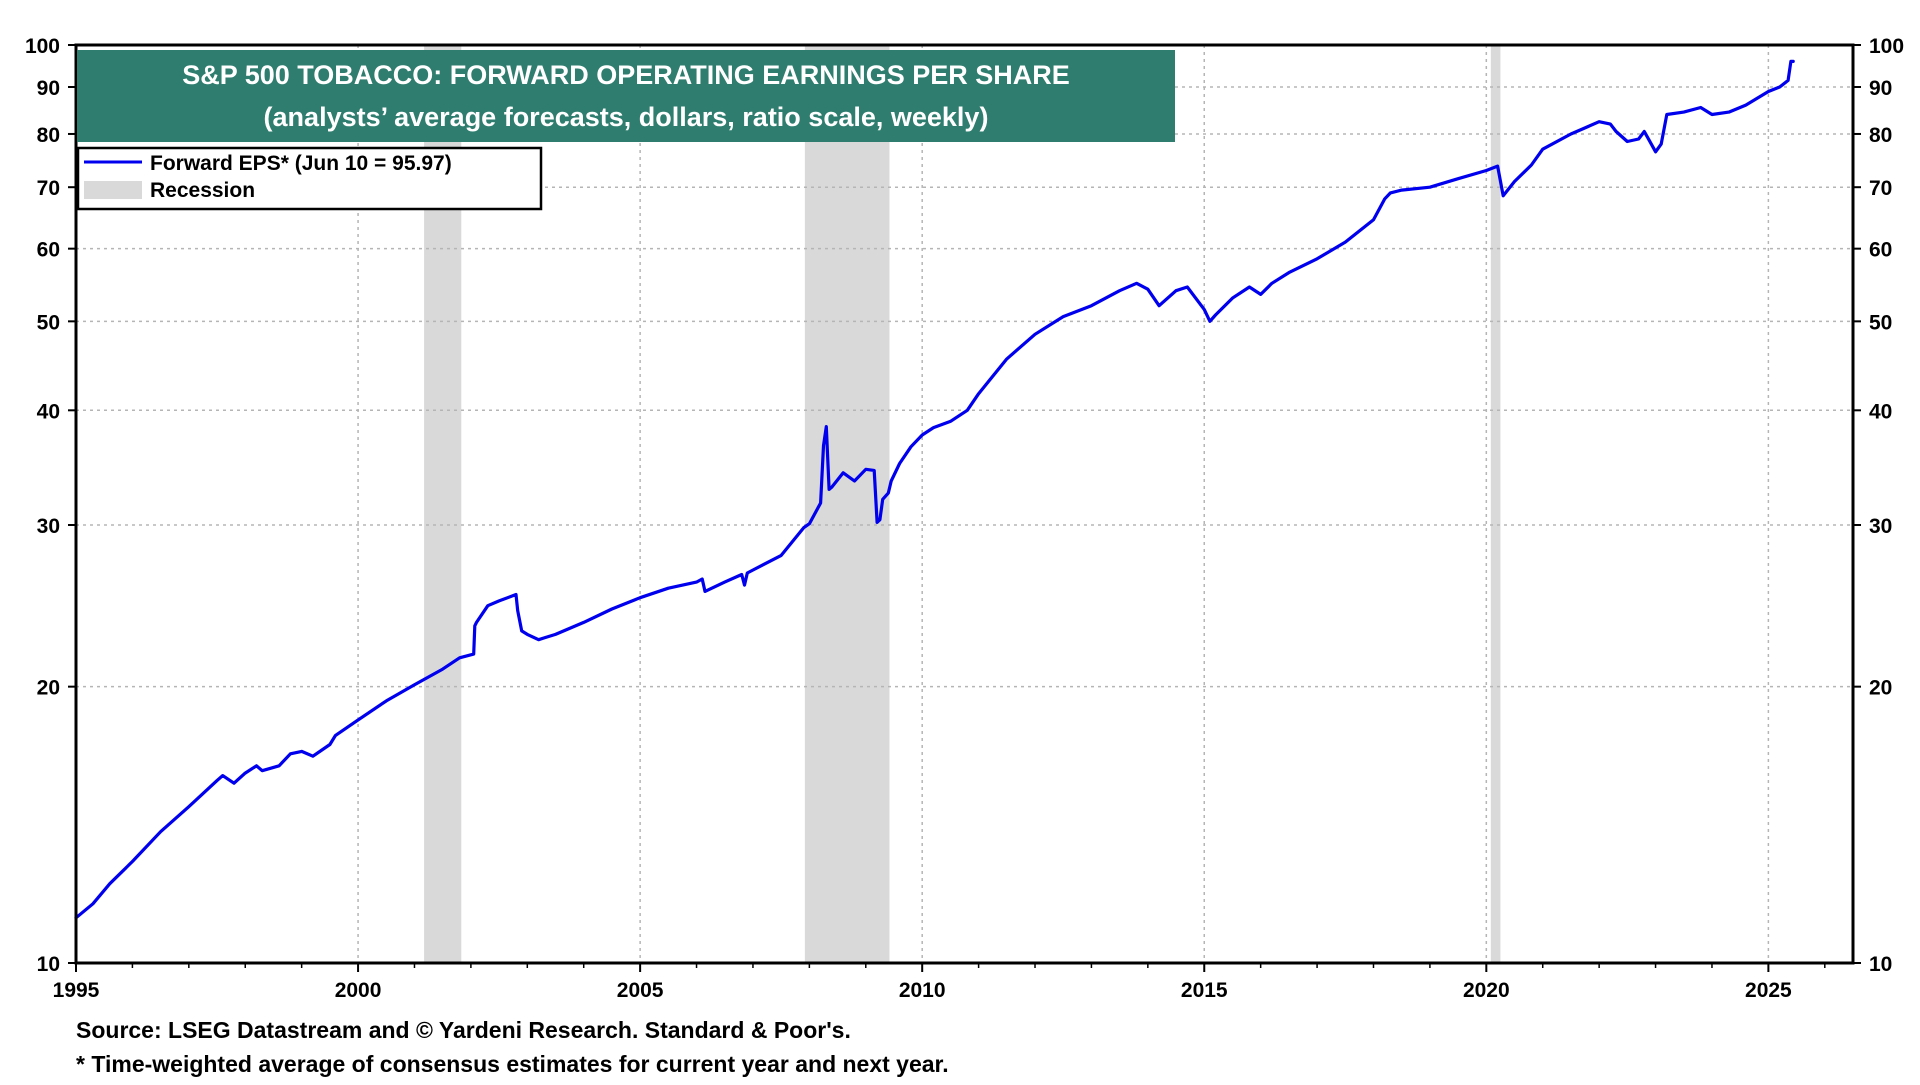  Describe the element at coordinates (1880, 88) in the screenshot. I see `y-tick-label-right: 90` at that location.